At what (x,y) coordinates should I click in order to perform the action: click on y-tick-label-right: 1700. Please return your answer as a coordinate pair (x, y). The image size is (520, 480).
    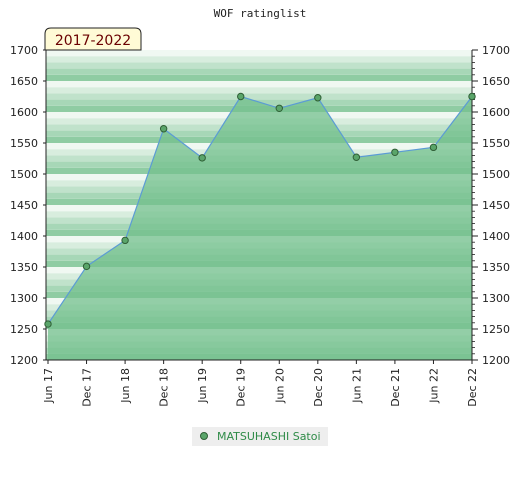
    Looking at the image, I should click on (496, 50).